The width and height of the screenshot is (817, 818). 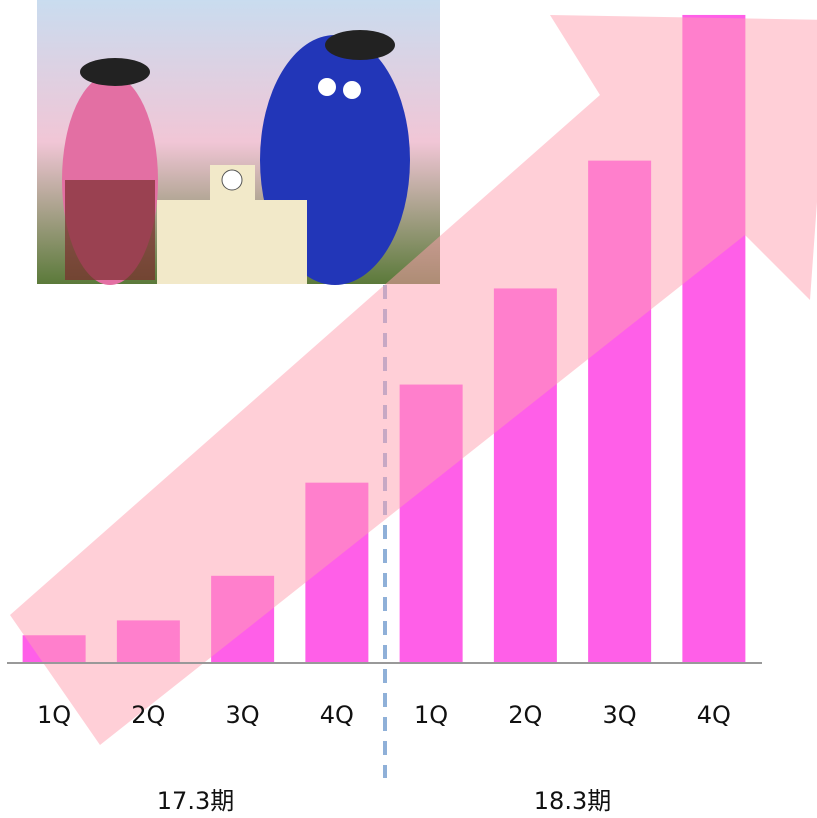 I want to click on period-label: 17.3期, so click(x=195, y=801).